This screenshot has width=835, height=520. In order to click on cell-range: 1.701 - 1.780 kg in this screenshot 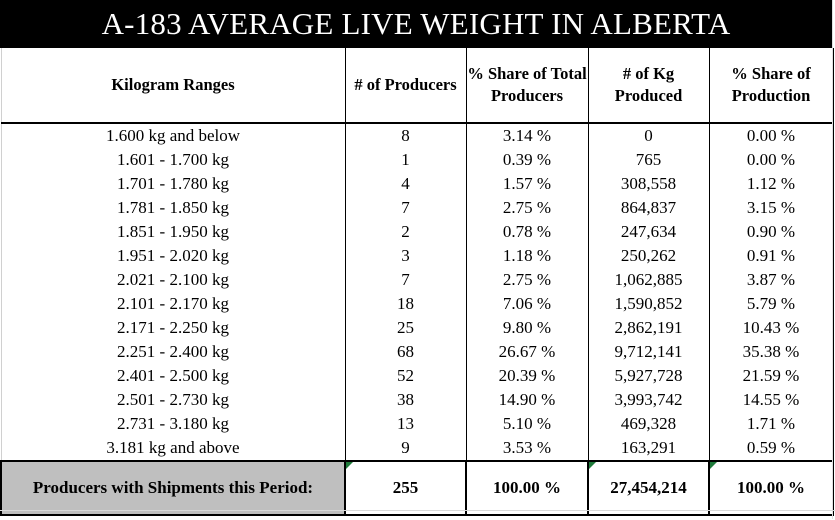, I will do `click(173, 184)`.